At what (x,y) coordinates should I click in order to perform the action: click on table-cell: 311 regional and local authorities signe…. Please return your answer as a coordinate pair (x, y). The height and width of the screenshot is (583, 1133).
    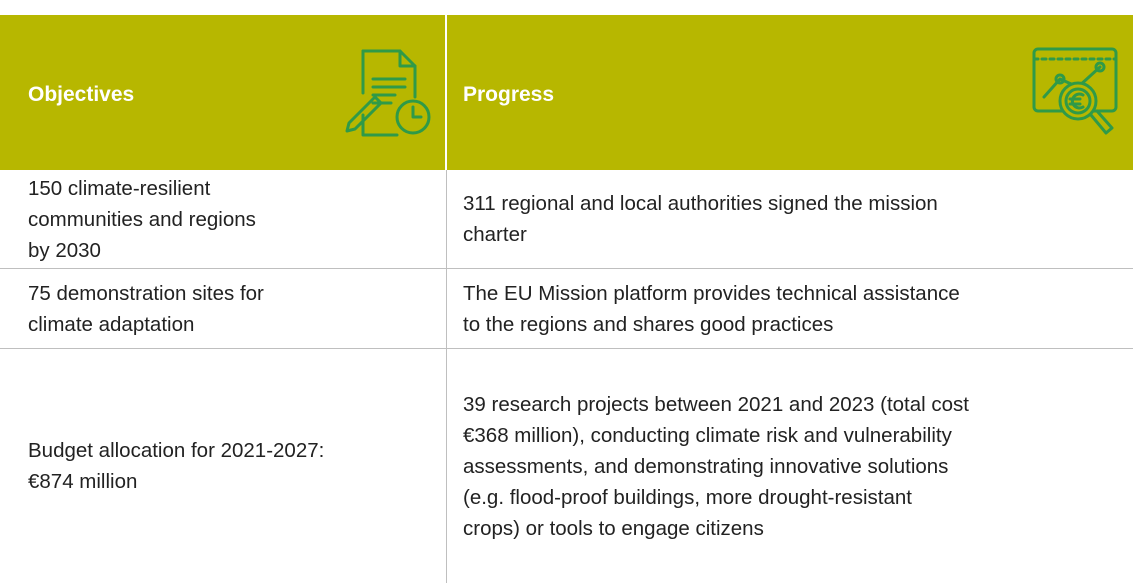
    Looking at the image, I should click on (795, 219).